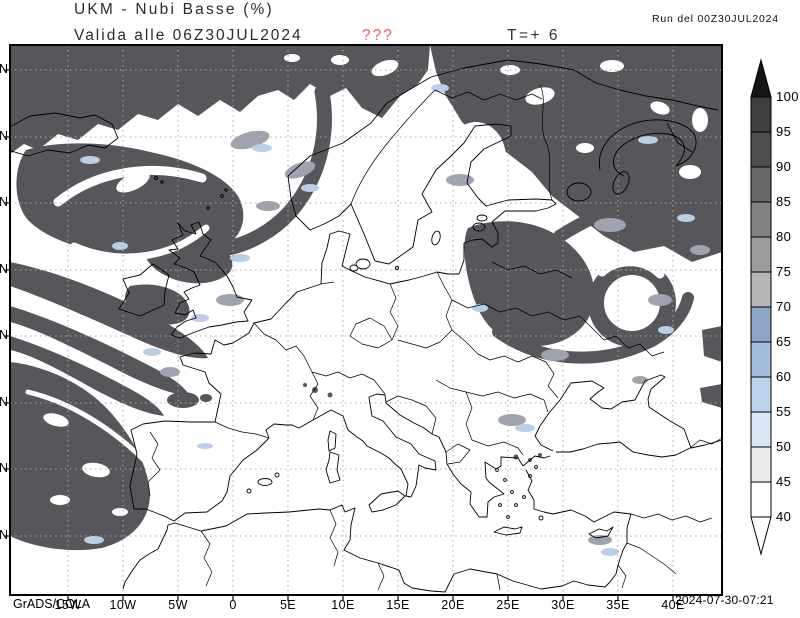  I want to click on lon-label: 40E, so click(673, 605).